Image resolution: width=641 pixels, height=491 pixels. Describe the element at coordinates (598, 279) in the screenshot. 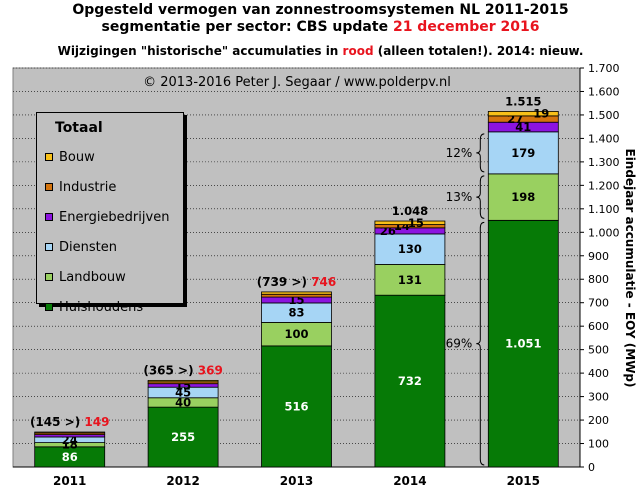

I see `y-tick-label: 800` at that location.